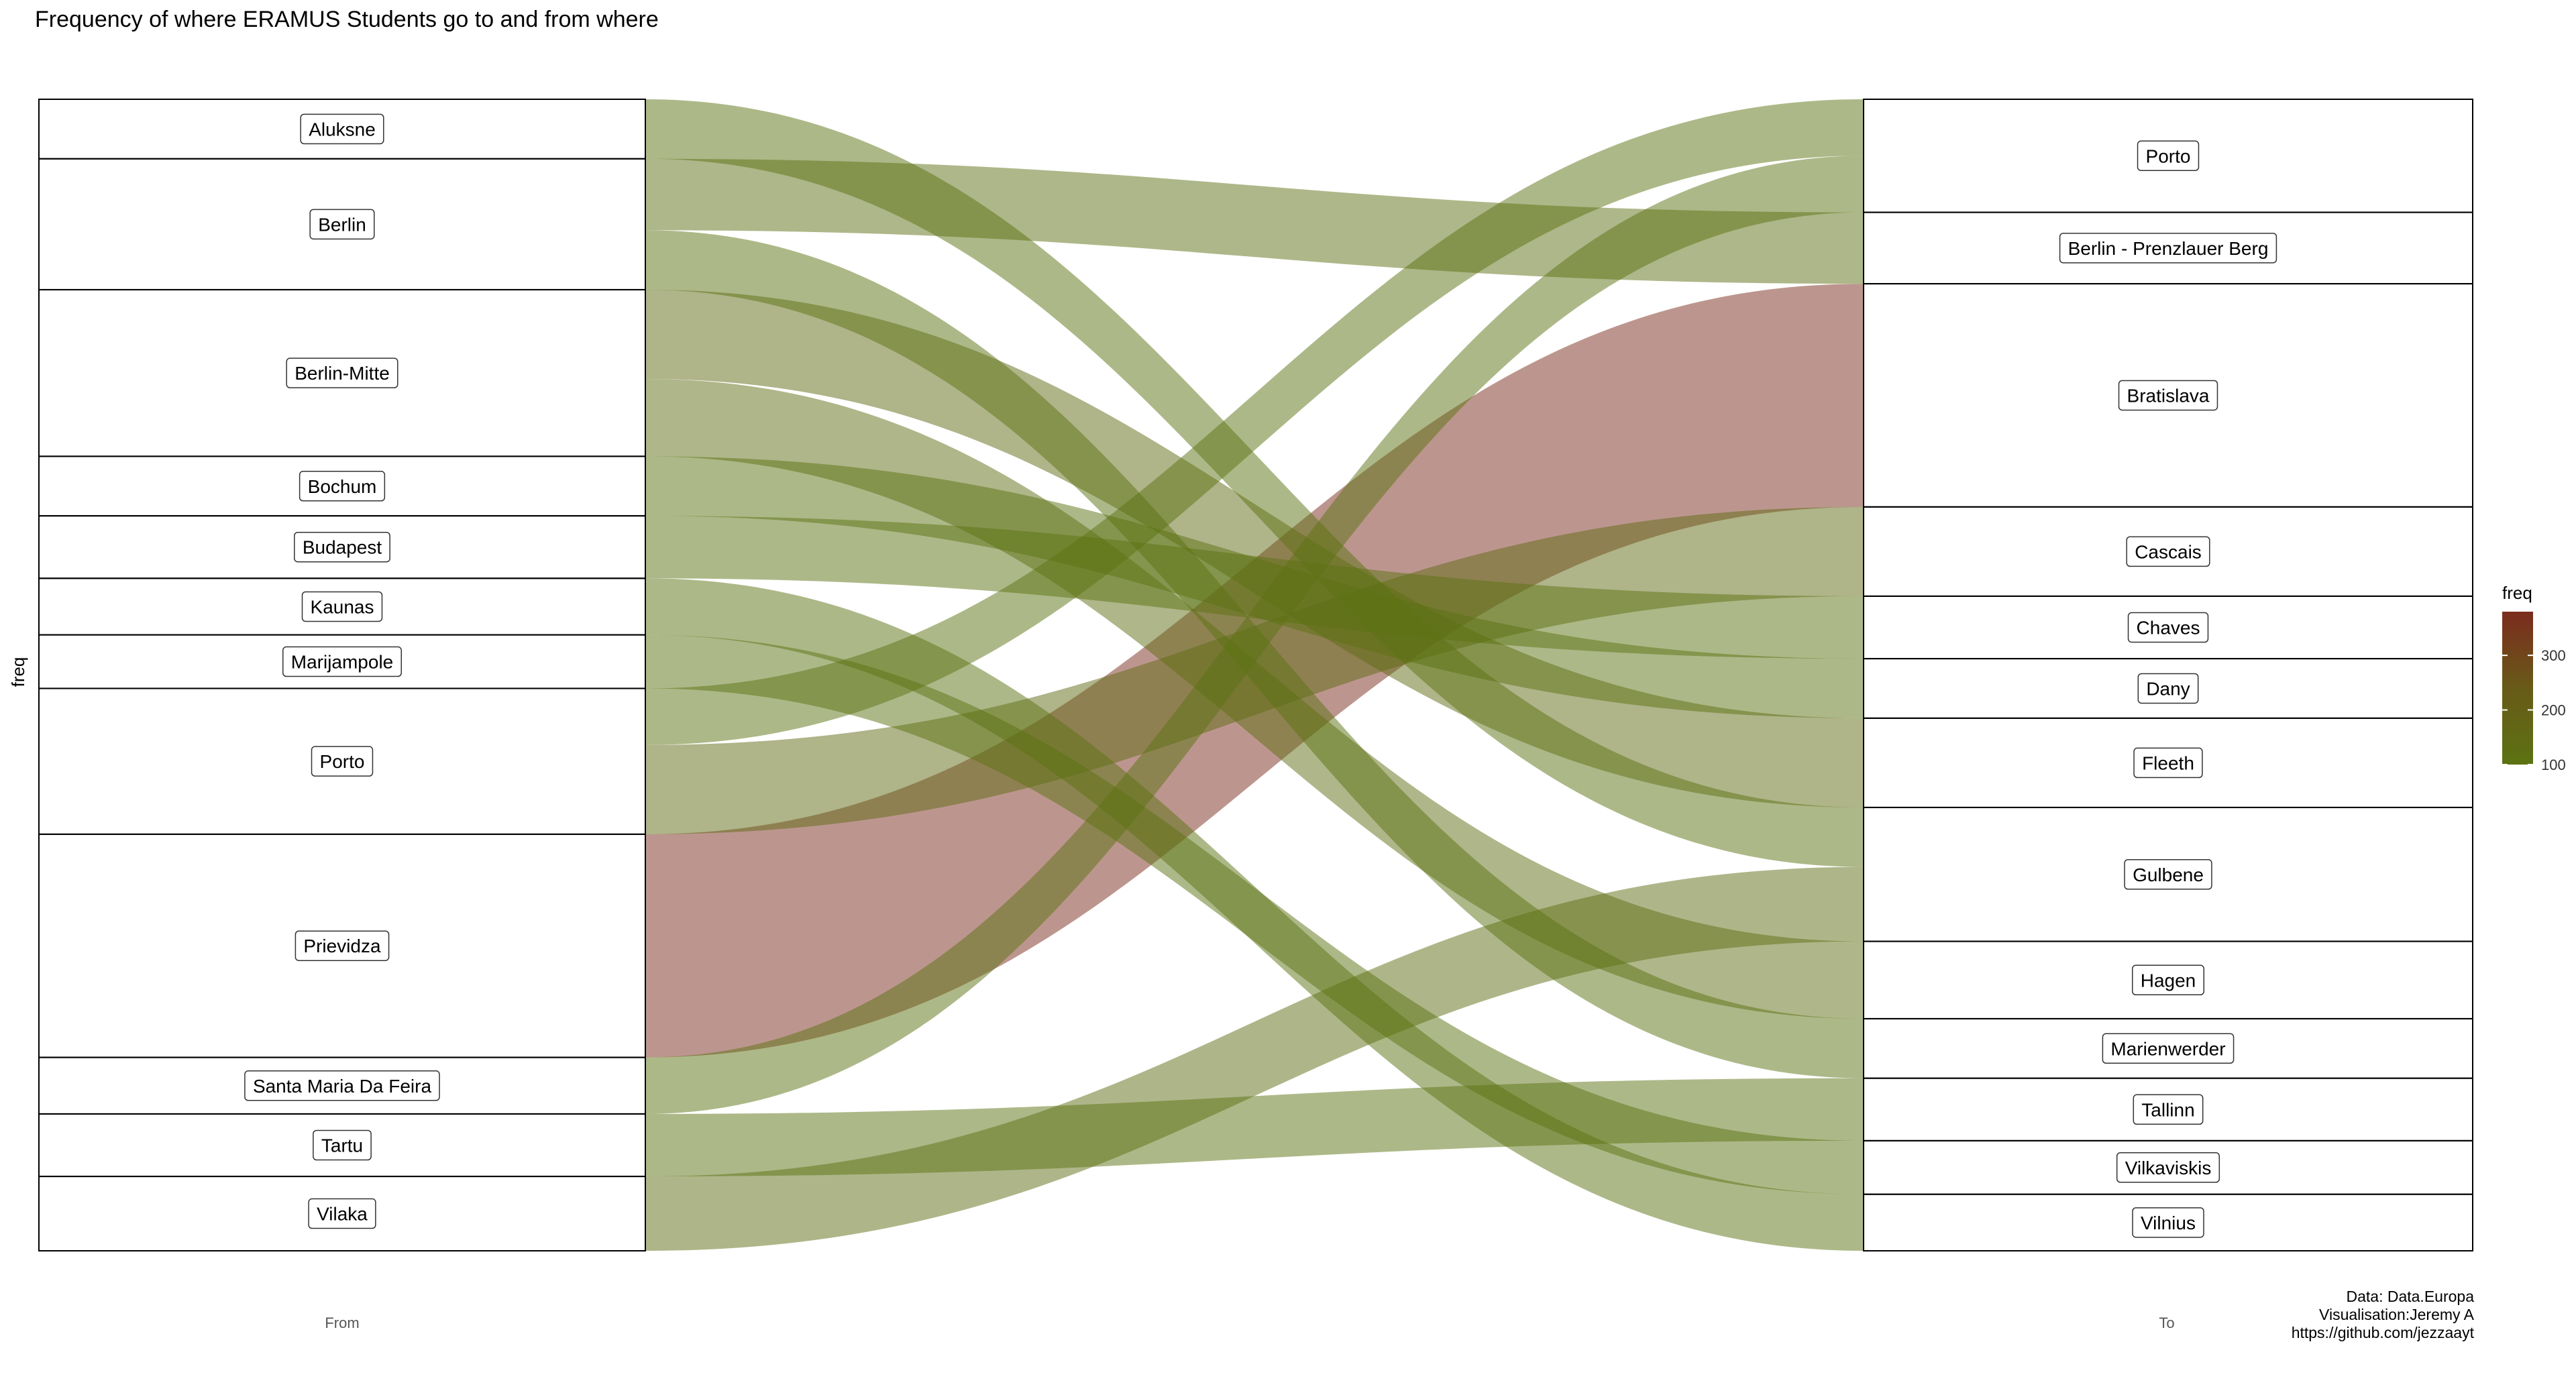 This screenshot has height=1395, width=2576. What do you see at coordinates (2166, 1323) in the screenshot?
I see `x-tick-to: To` at bounding box center [2166, 1323].